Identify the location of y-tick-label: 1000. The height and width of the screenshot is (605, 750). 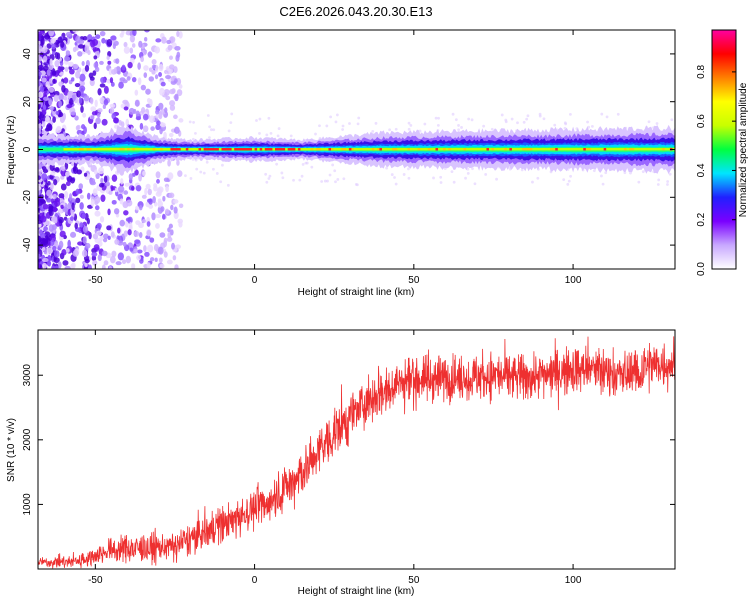
(27, 504).